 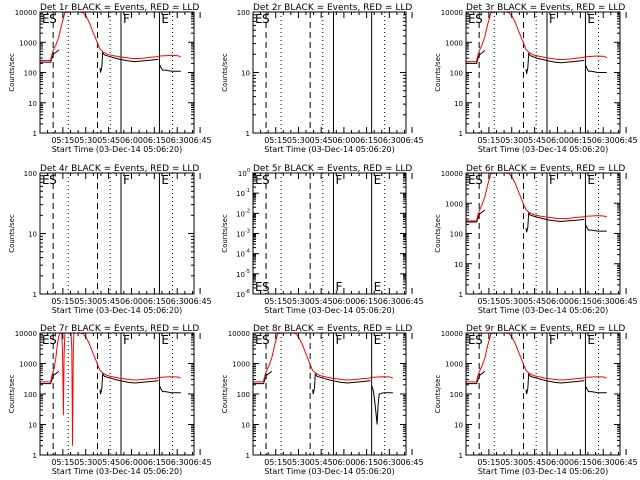 What do you see at coordinates (119, 169) in the screenshot?
I see `panel-title: Det 4r BLACK = Events, RED = LLD` at bounding box center [119, 169].